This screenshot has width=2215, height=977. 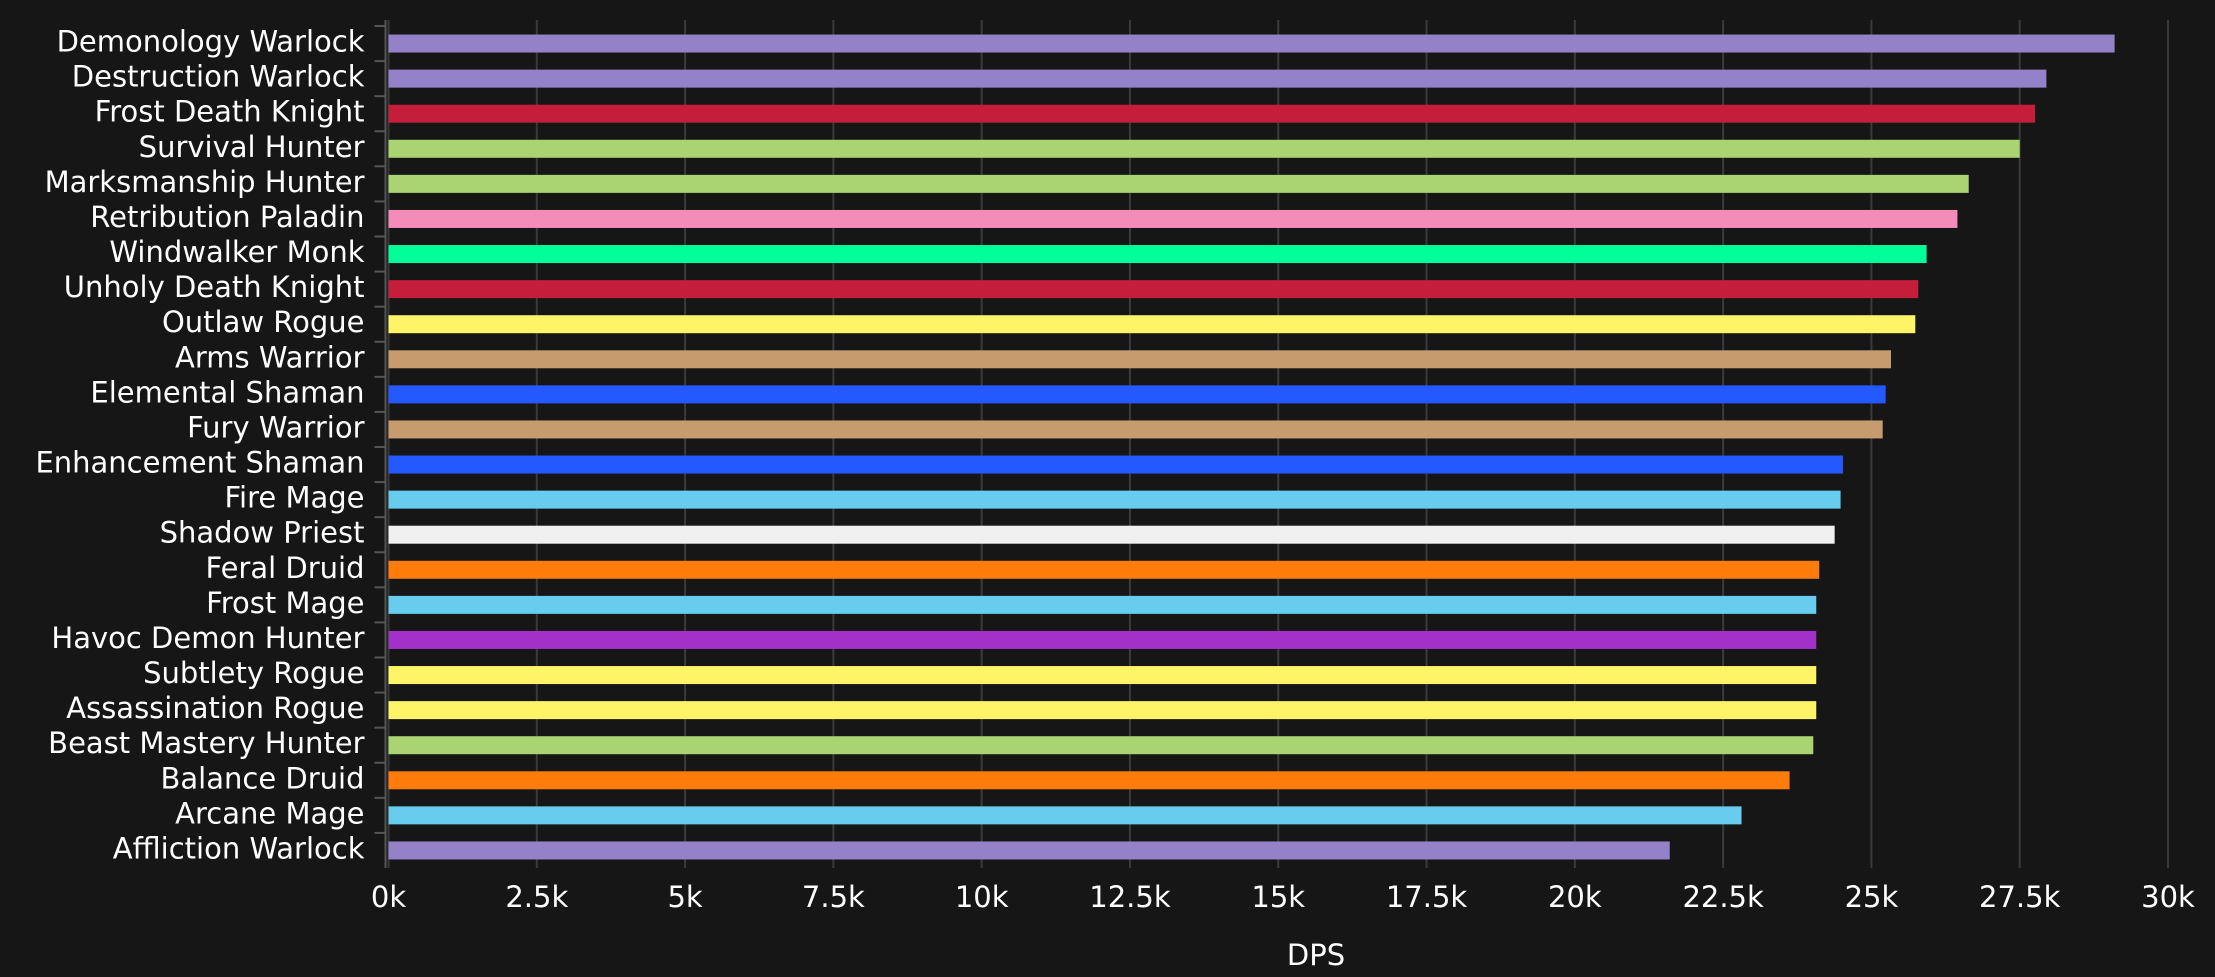 I want to click on y-tick-label: Marksmanship Hunter, so click(x=205, y=182).